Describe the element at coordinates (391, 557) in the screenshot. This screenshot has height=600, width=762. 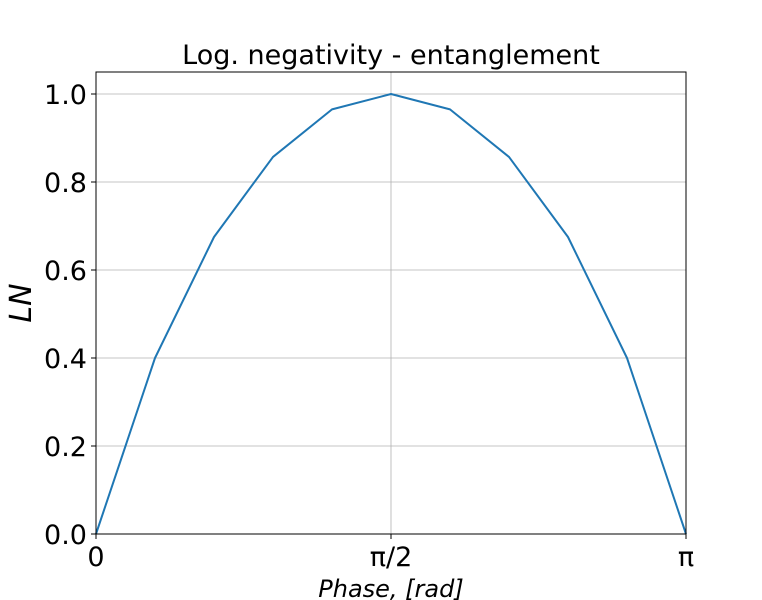
I see `x-tick-label: π/2` at that location.